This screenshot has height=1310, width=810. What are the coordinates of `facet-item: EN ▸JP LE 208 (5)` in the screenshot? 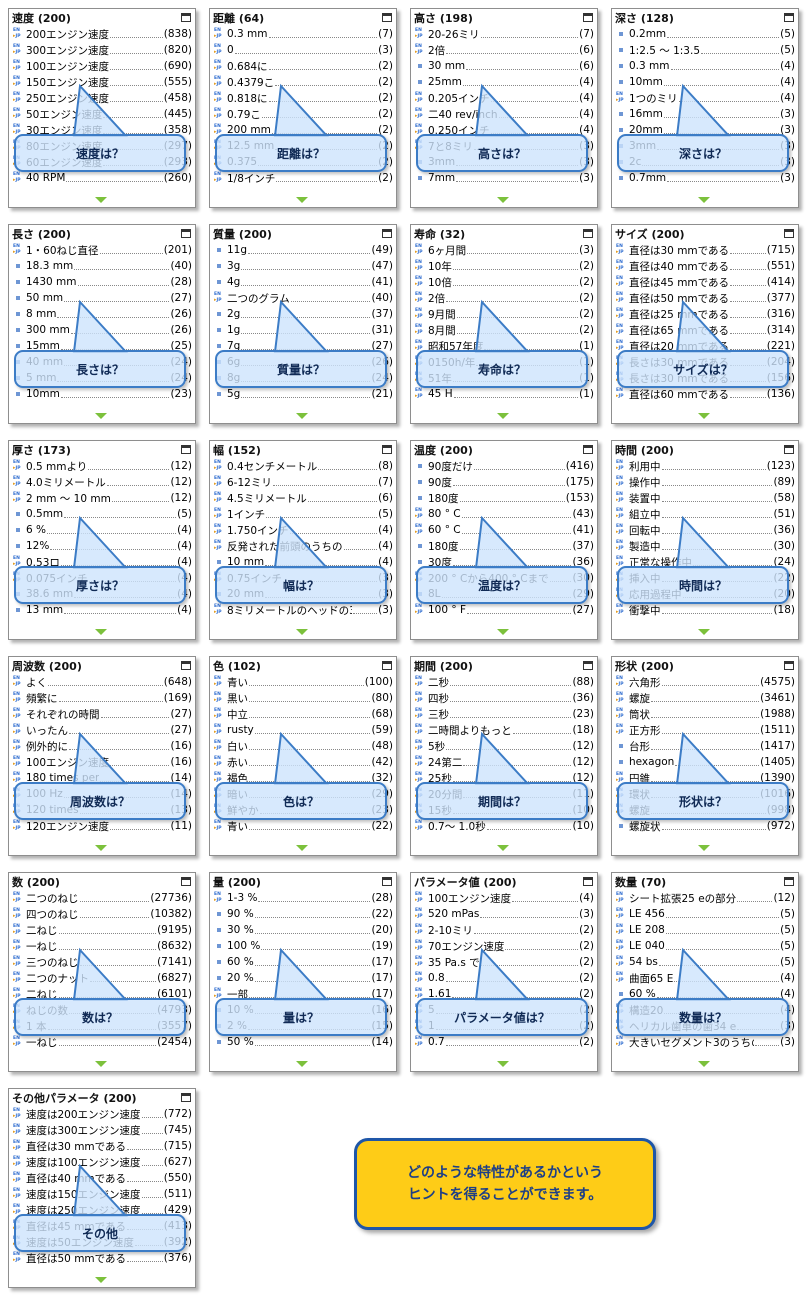 It's located at (705, 930).